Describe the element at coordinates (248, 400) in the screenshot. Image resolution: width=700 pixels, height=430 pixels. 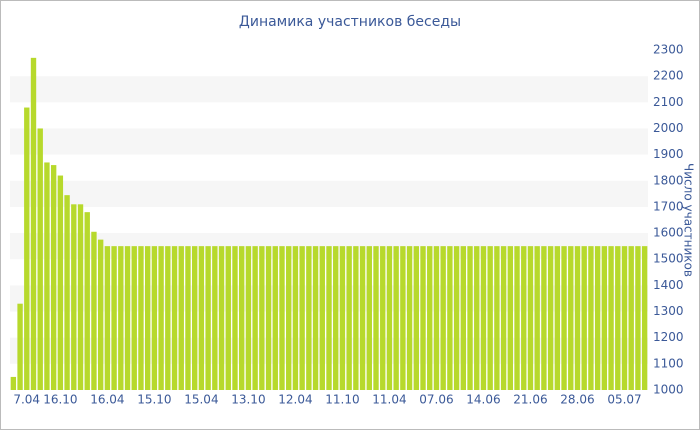
I see `x-tick-label: 13.10` at that location.